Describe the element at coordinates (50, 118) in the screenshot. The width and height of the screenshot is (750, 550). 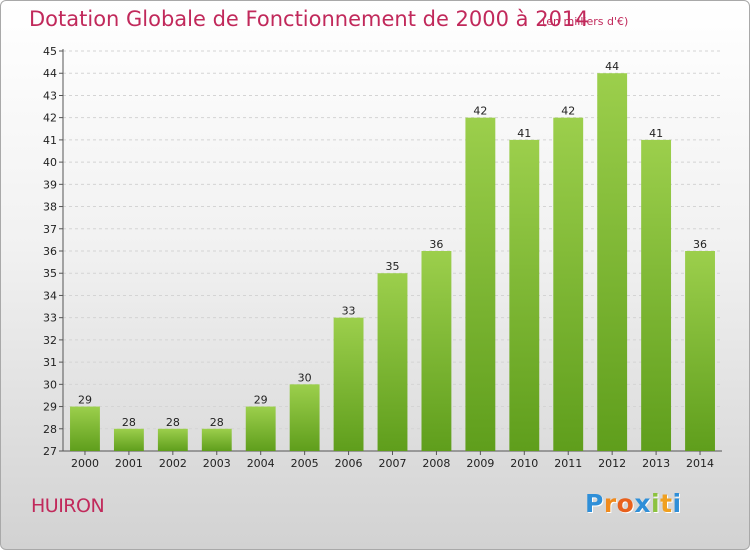
I see `y-tick-label: 42` at that location.